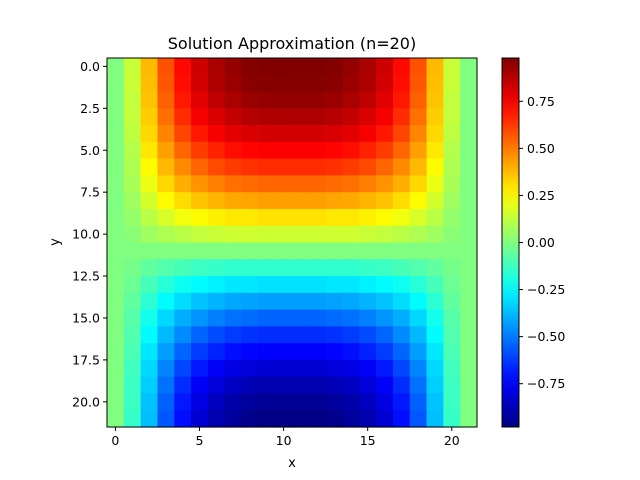 This screenshot has height=480, width=640. I want to click on x-tick-label: 5, so click(200, 440).